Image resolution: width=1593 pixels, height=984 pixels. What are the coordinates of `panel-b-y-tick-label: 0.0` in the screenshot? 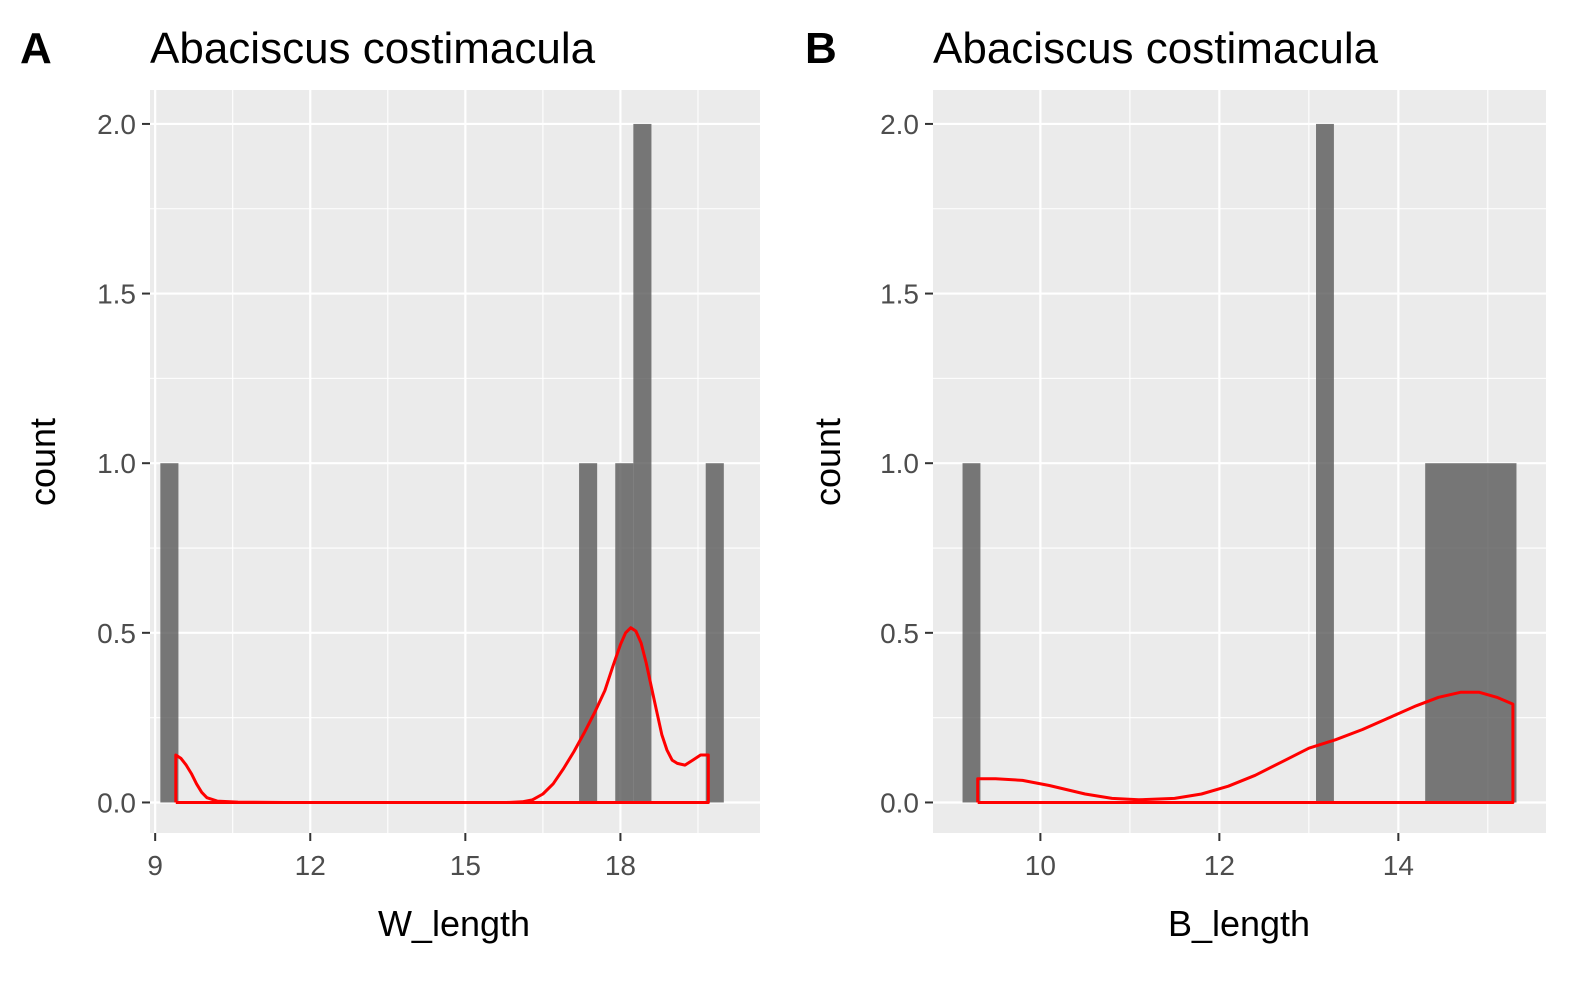 It's located at (899, 802).